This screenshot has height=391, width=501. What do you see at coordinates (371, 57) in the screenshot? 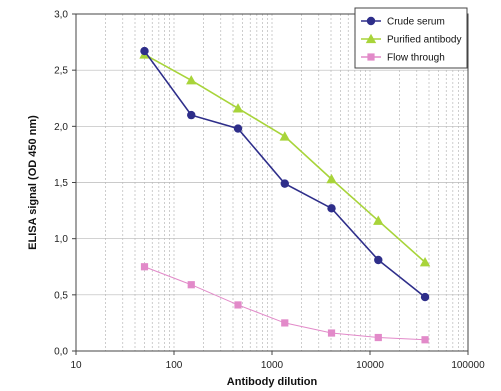
I see `legend-marker-flow-through` at bounding box center [371, 57].